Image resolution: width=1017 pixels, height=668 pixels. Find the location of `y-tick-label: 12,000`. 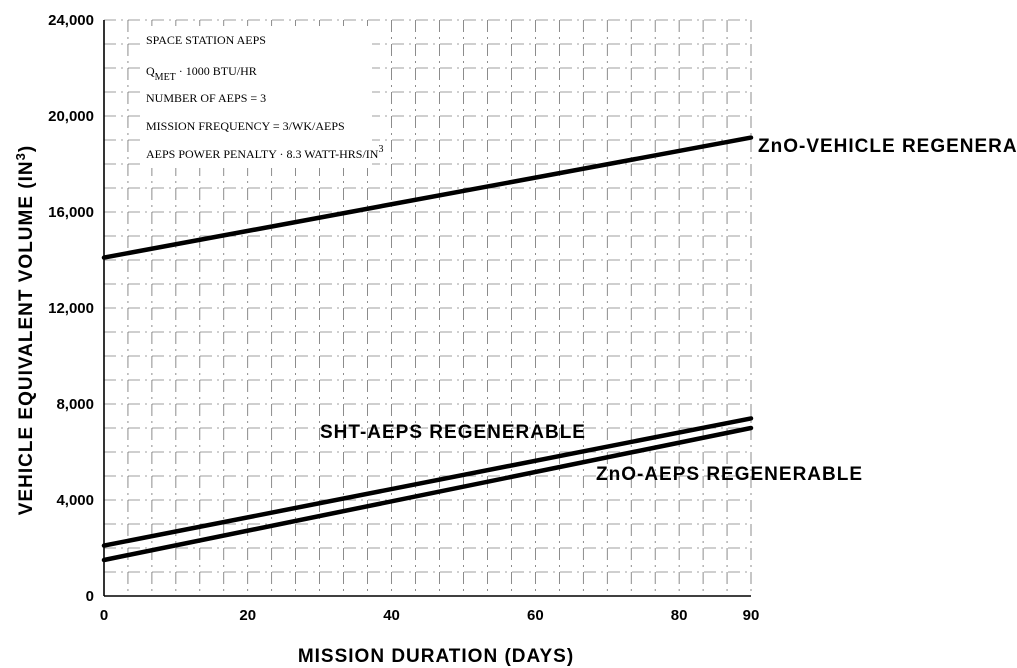

y-tick-label: 12,000 is located at coordinates (71, 308).